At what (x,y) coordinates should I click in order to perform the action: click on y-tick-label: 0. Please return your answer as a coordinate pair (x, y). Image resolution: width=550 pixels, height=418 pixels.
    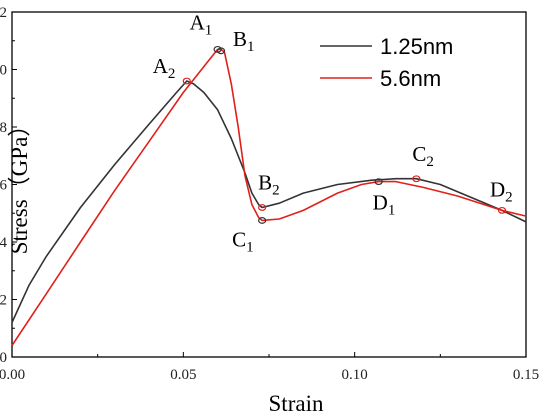
    Looking at the image, I should click on (3, 358).